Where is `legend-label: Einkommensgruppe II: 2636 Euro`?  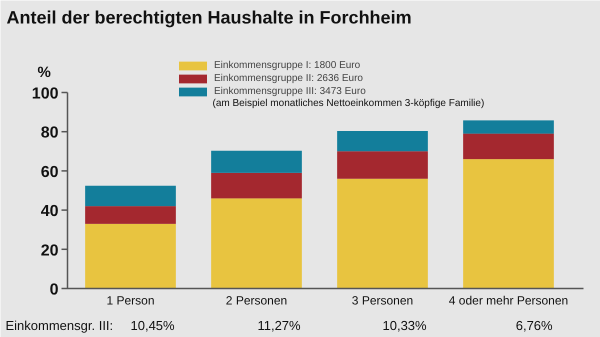 legend-label: Einkommensgruppe II: 2636 Euro is located at coordinates (288, 78).